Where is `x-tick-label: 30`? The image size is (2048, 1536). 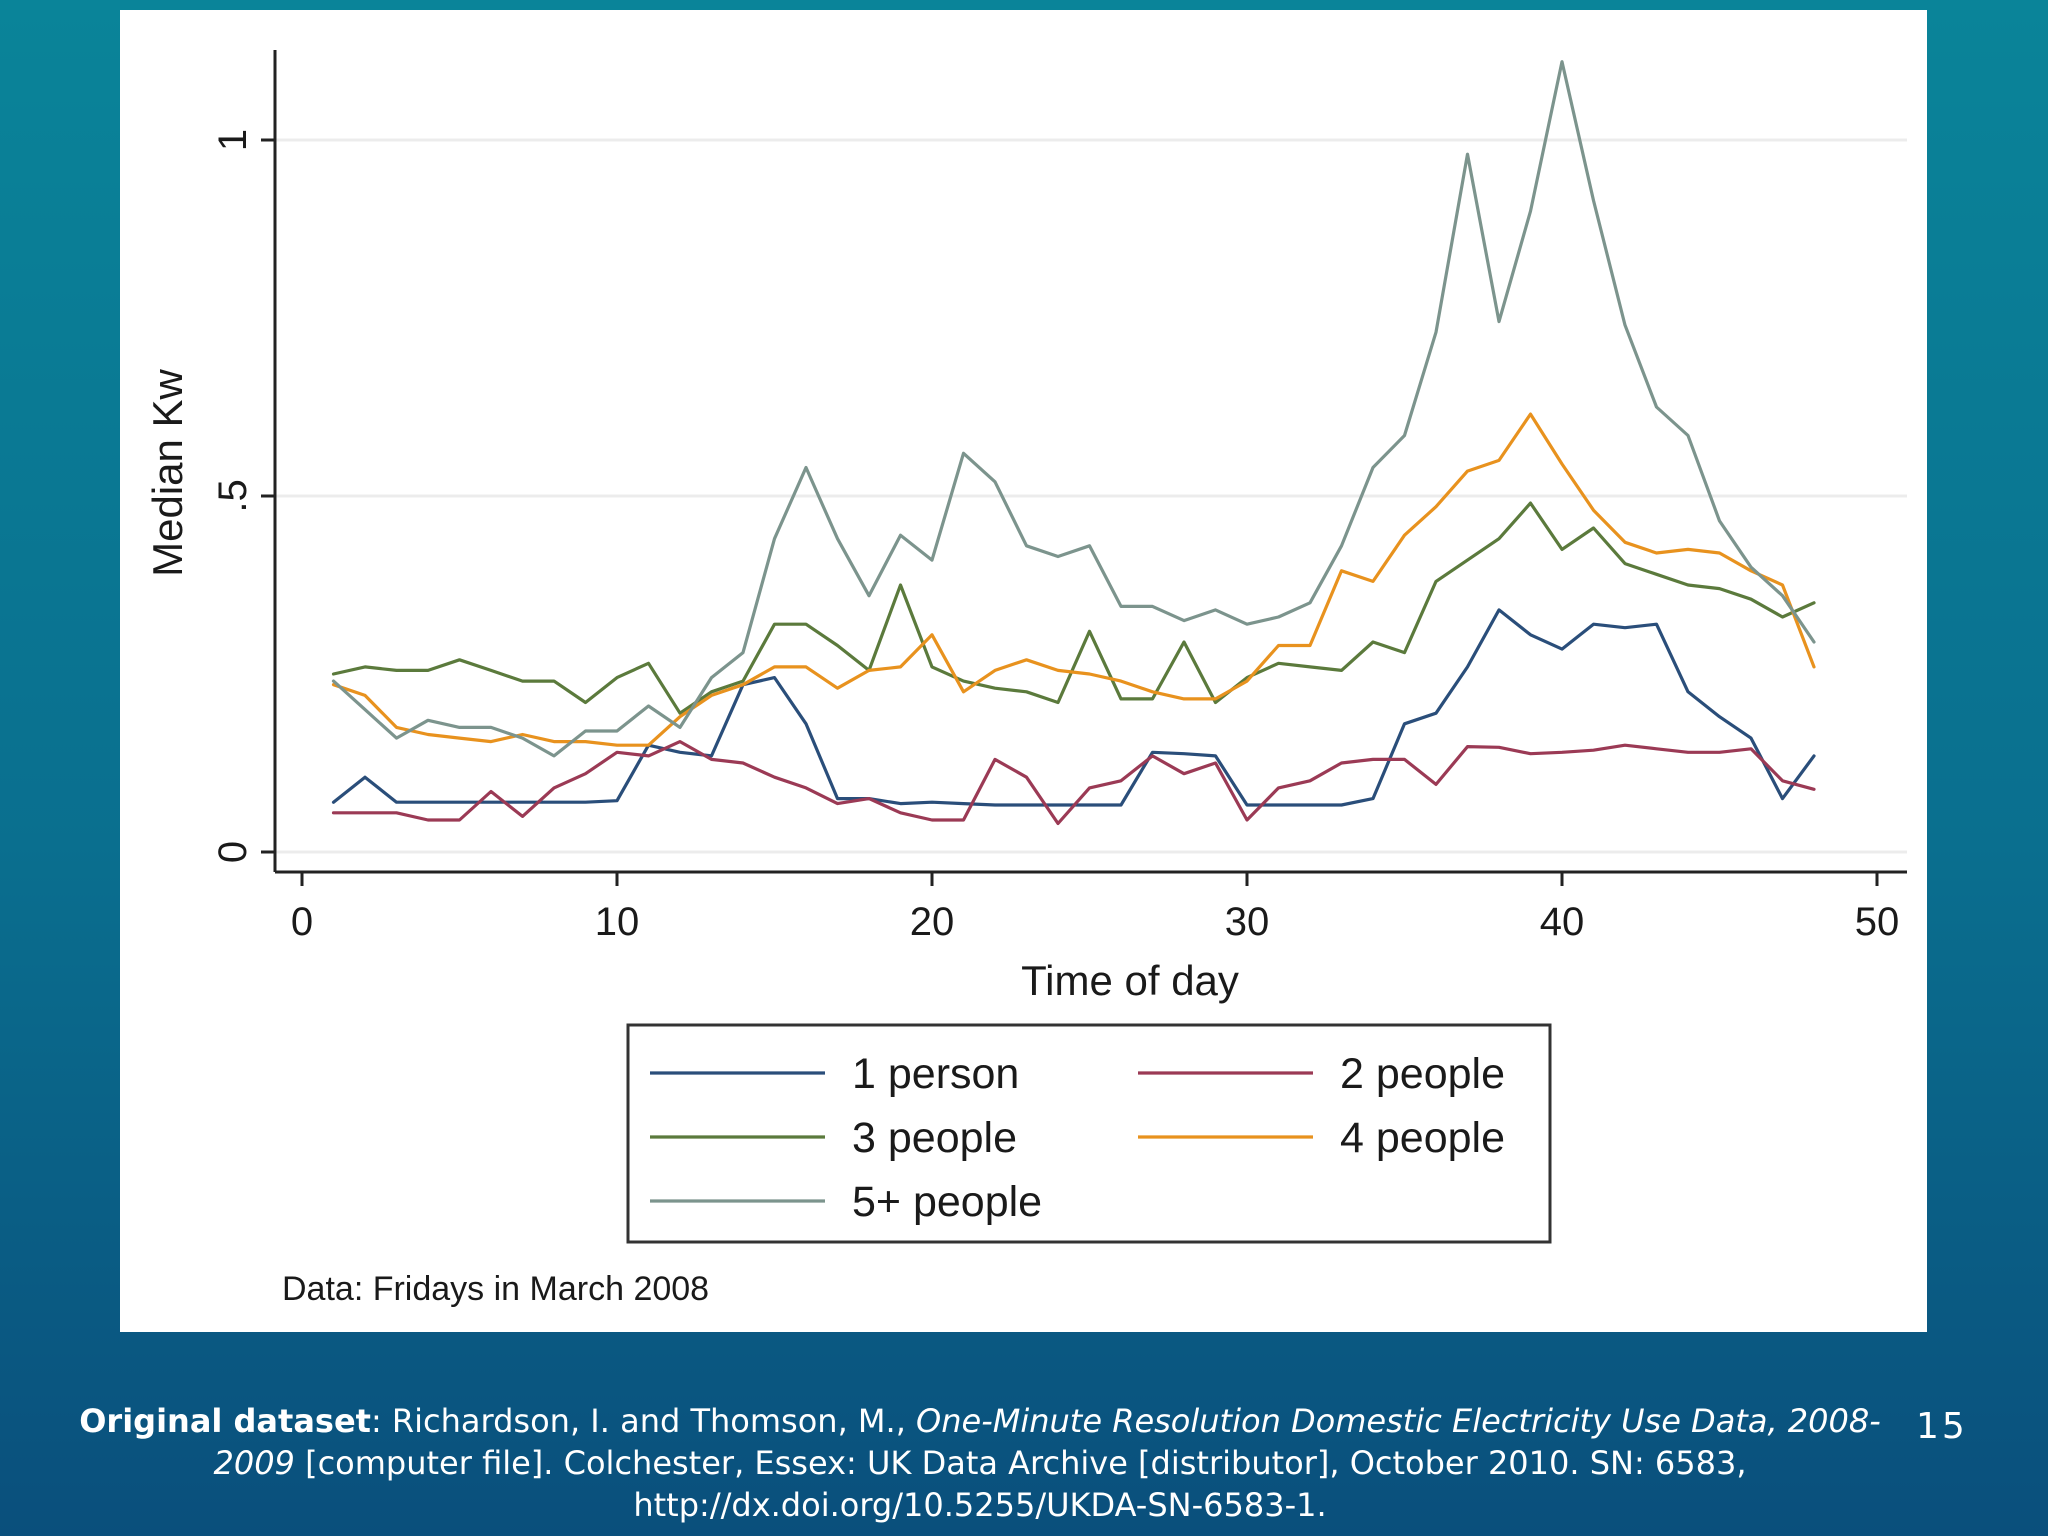 x-tick-label: 30 is located at coordinates (1247, 922).